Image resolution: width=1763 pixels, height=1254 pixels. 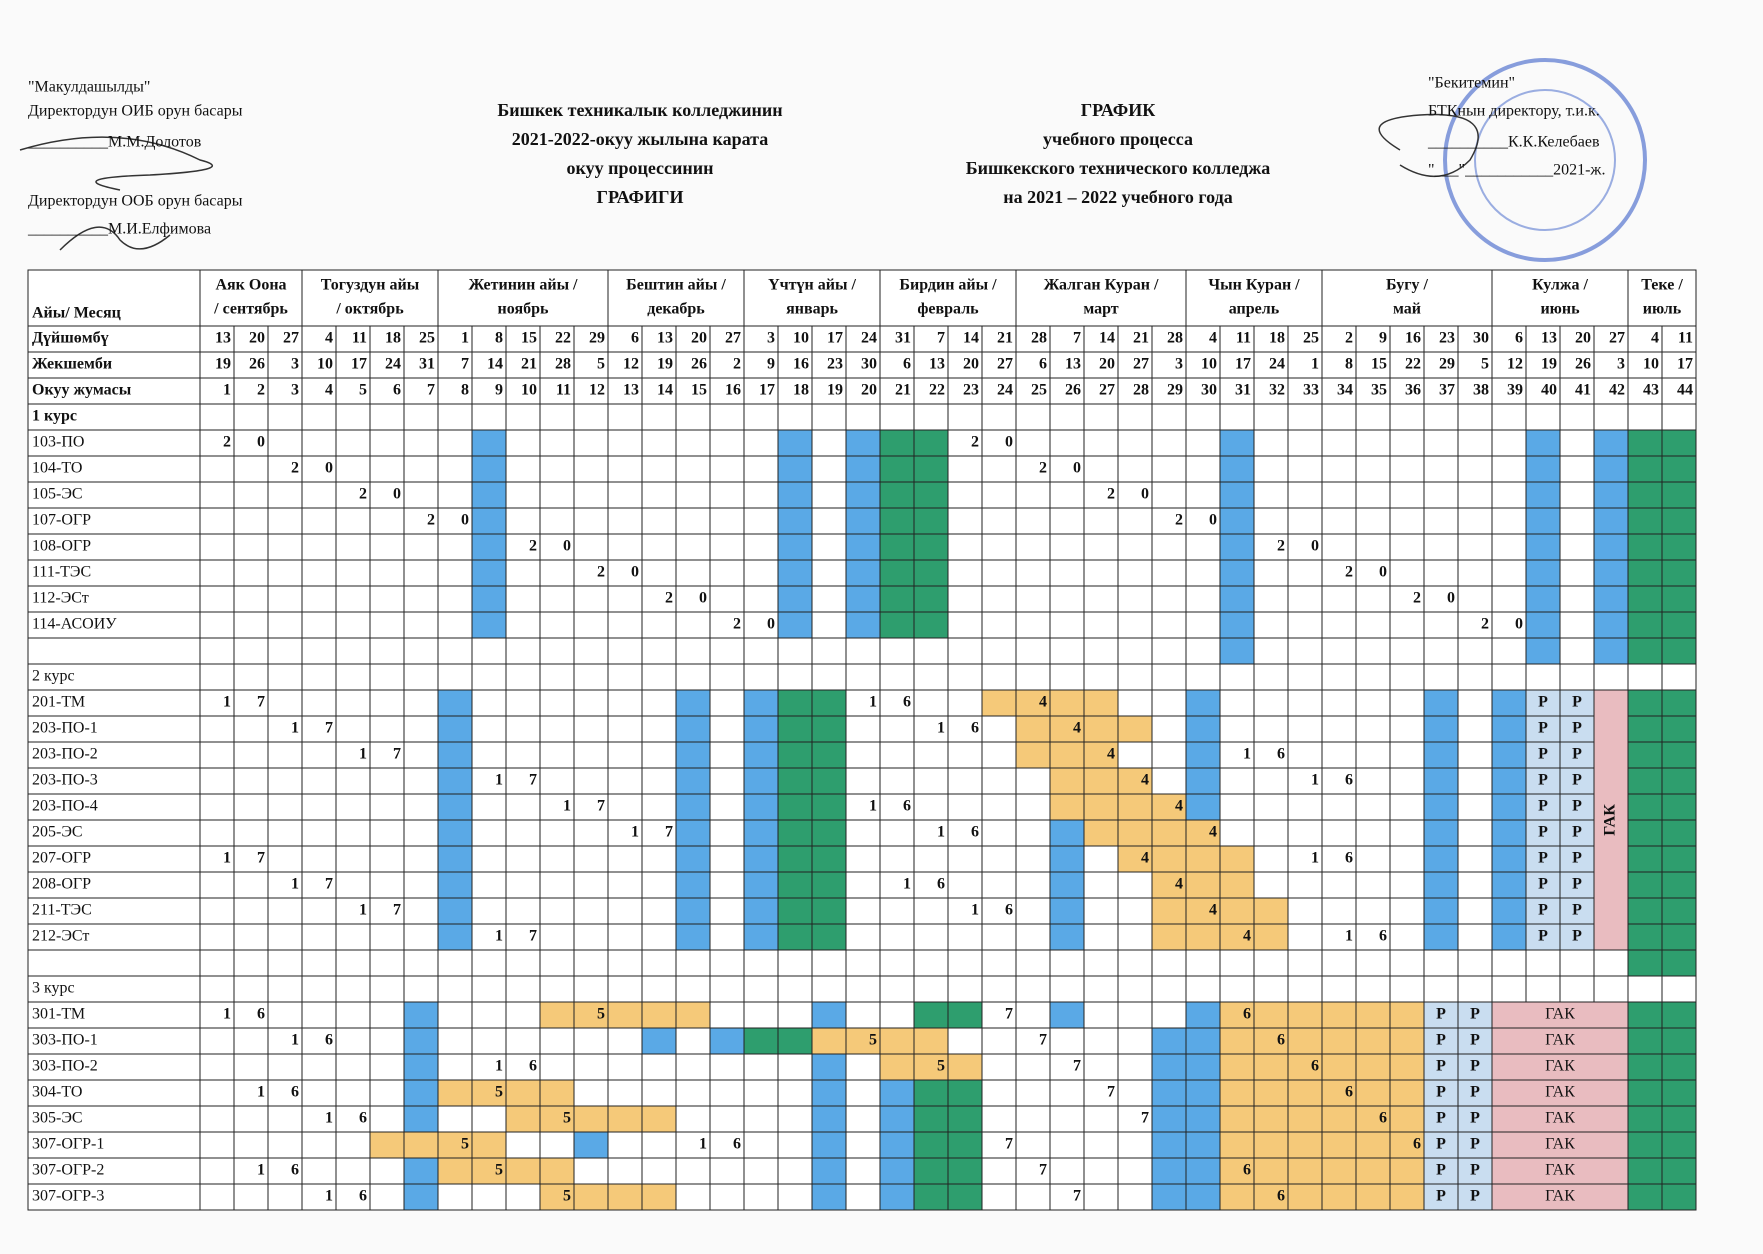 I want to click on cell-text: 0, so click(x=771, y=624).